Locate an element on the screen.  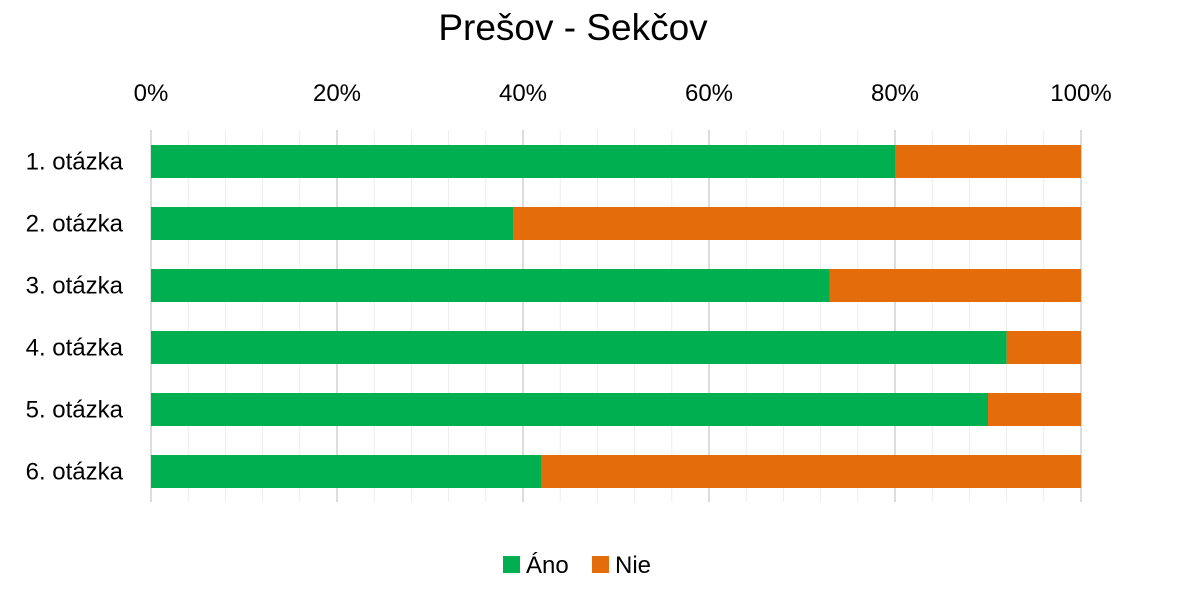
category-label: 5. otázka is located at coordinates (75, 410).